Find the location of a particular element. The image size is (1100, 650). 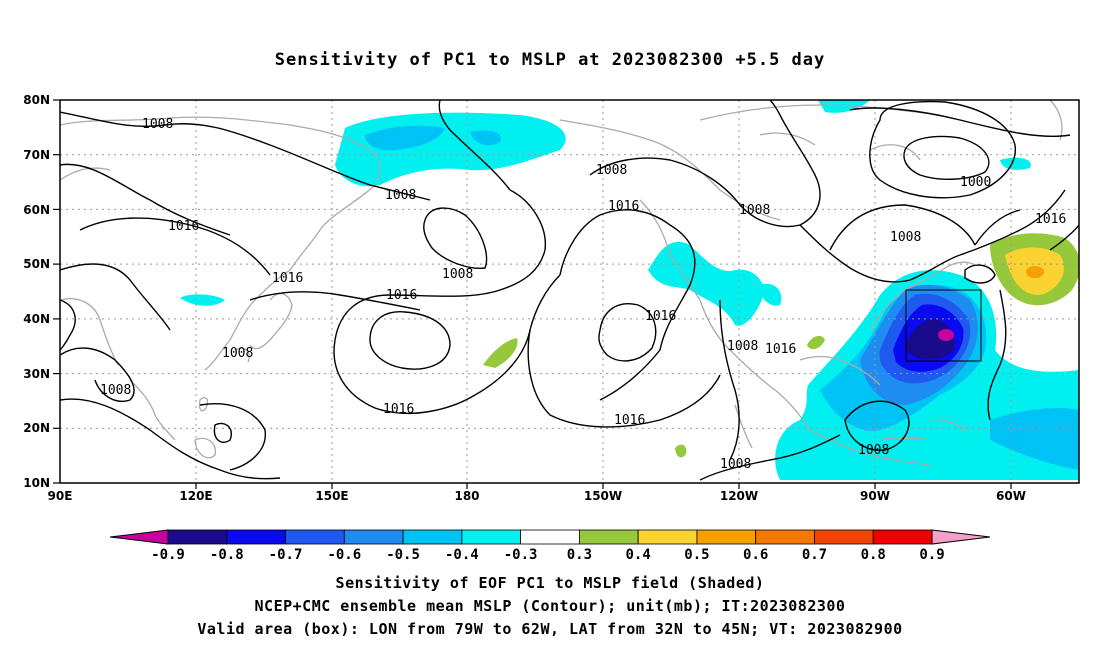

colorbar-tick-label: -0.6 is located at coordinates (344, 555).